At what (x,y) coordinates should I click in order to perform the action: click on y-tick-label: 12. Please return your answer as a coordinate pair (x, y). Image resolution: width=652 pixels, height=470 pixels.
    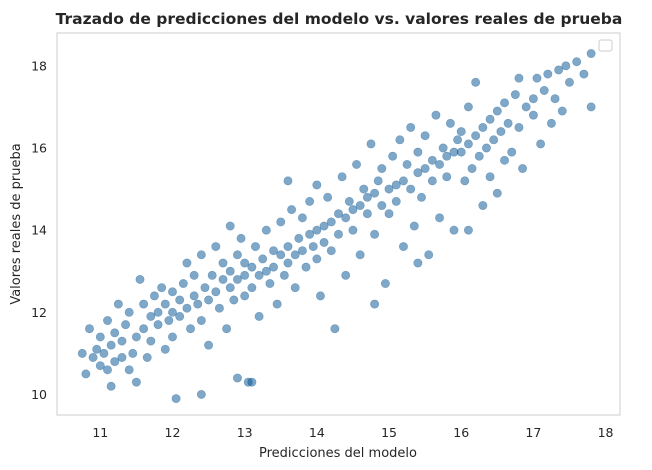
    Looking at the image, I should click on (39, 312).